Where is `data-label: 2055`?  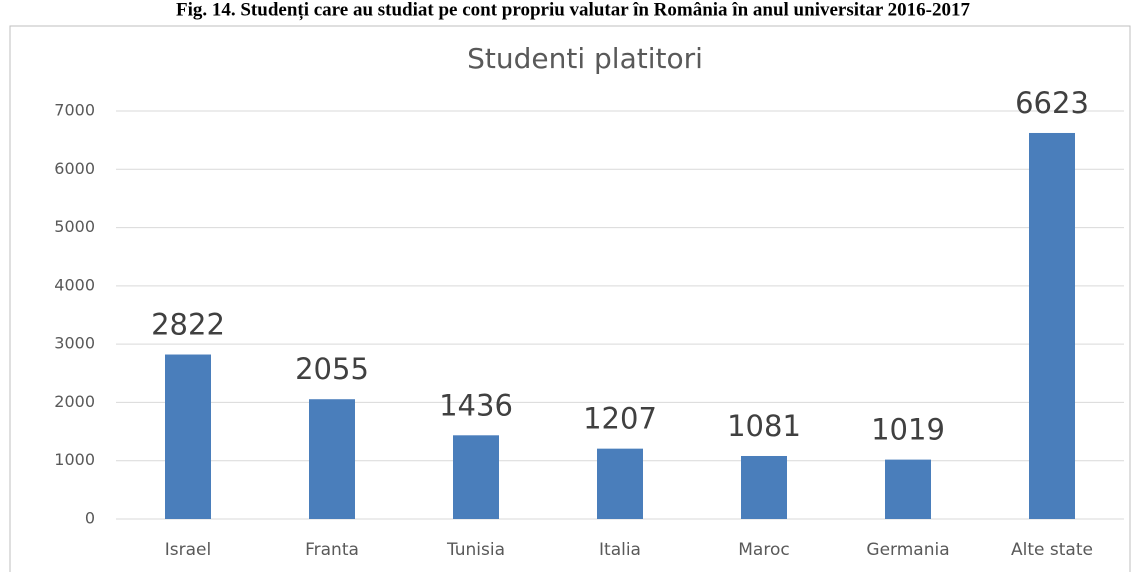 data-label: 2055 is located at coordinates (332, 369).